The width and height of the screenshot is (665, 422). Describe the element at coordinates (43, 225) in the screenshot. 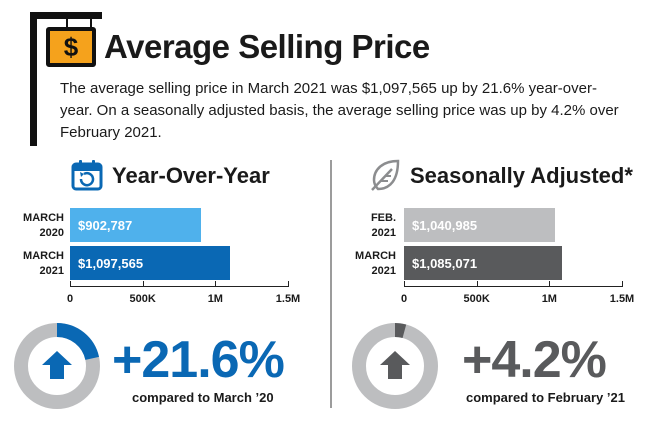

I see `bar-category-label: MARCH 2020` at that location.